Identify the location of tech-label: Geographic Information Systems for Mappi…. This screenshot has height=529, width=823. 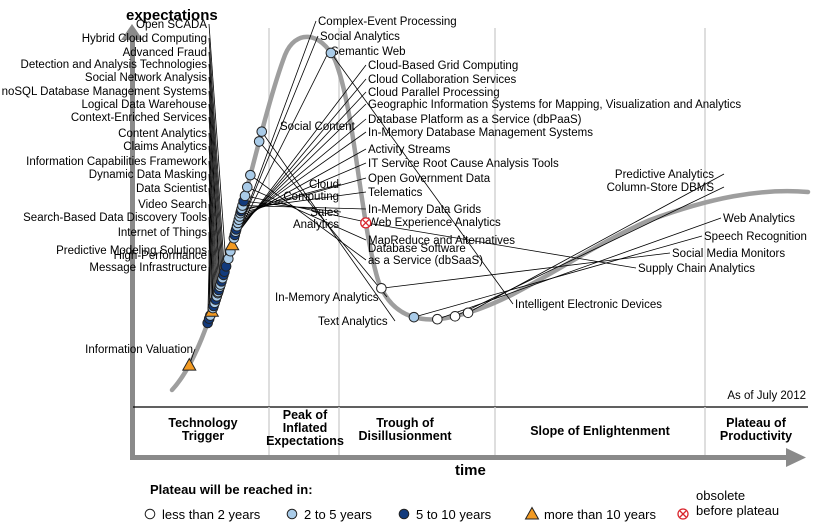
(554, 105).